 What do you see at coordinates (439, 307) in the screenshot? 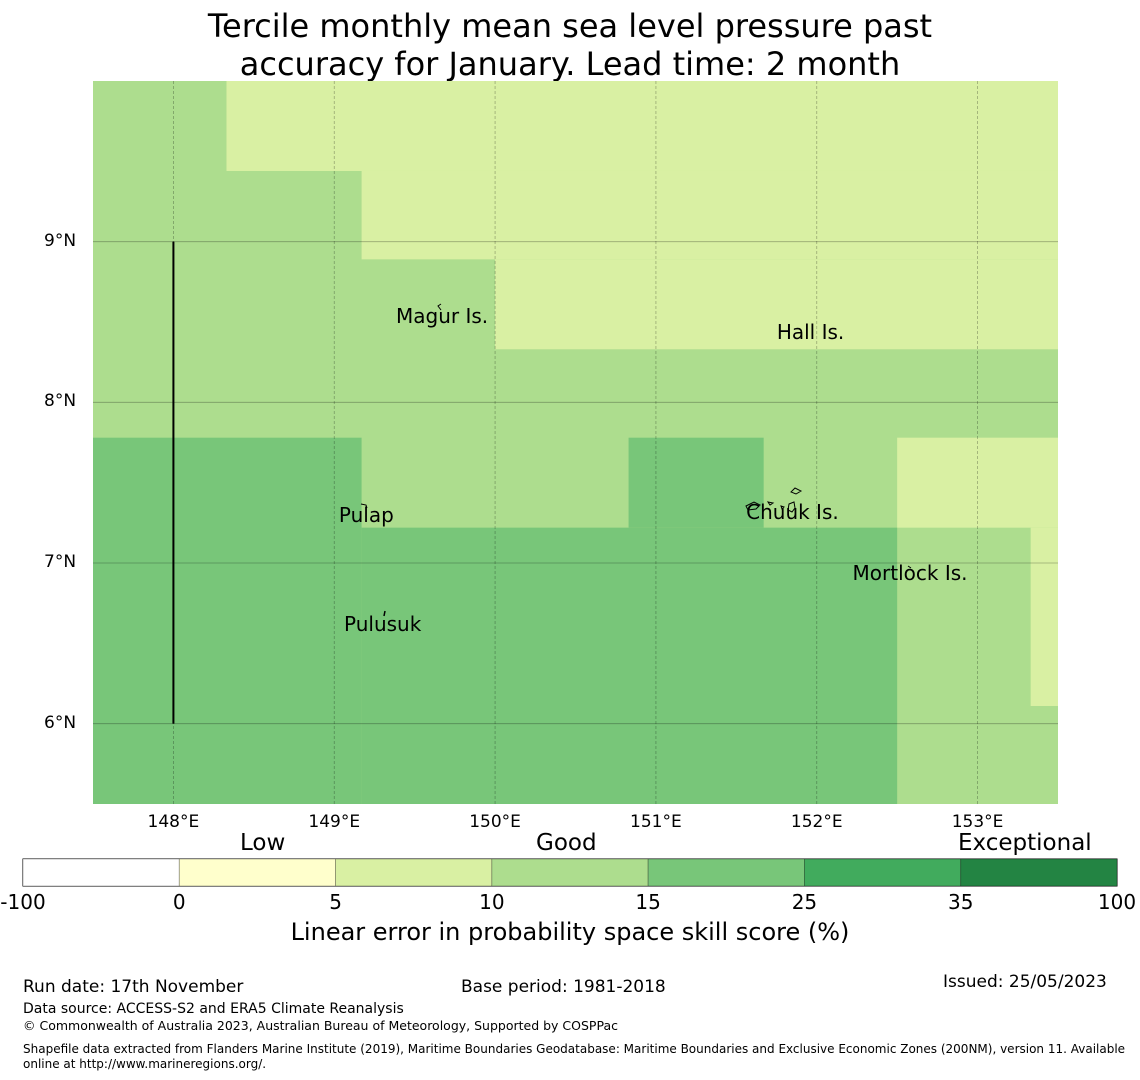
I see `island-magur-icon` at bounding box center [439, 307].